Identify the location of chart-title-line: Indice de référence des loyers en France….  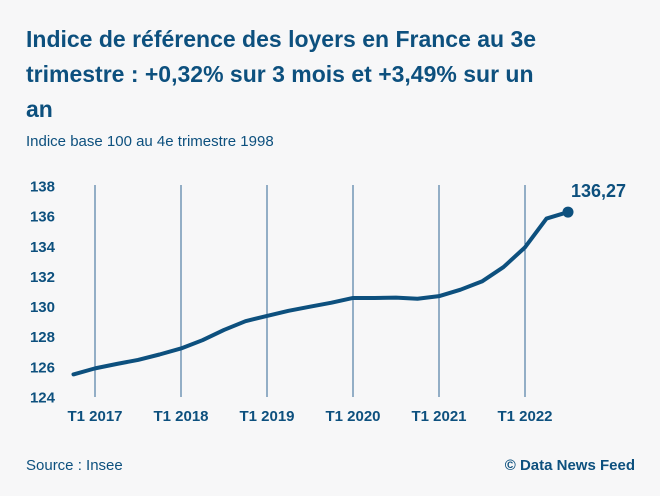
(281, 39).